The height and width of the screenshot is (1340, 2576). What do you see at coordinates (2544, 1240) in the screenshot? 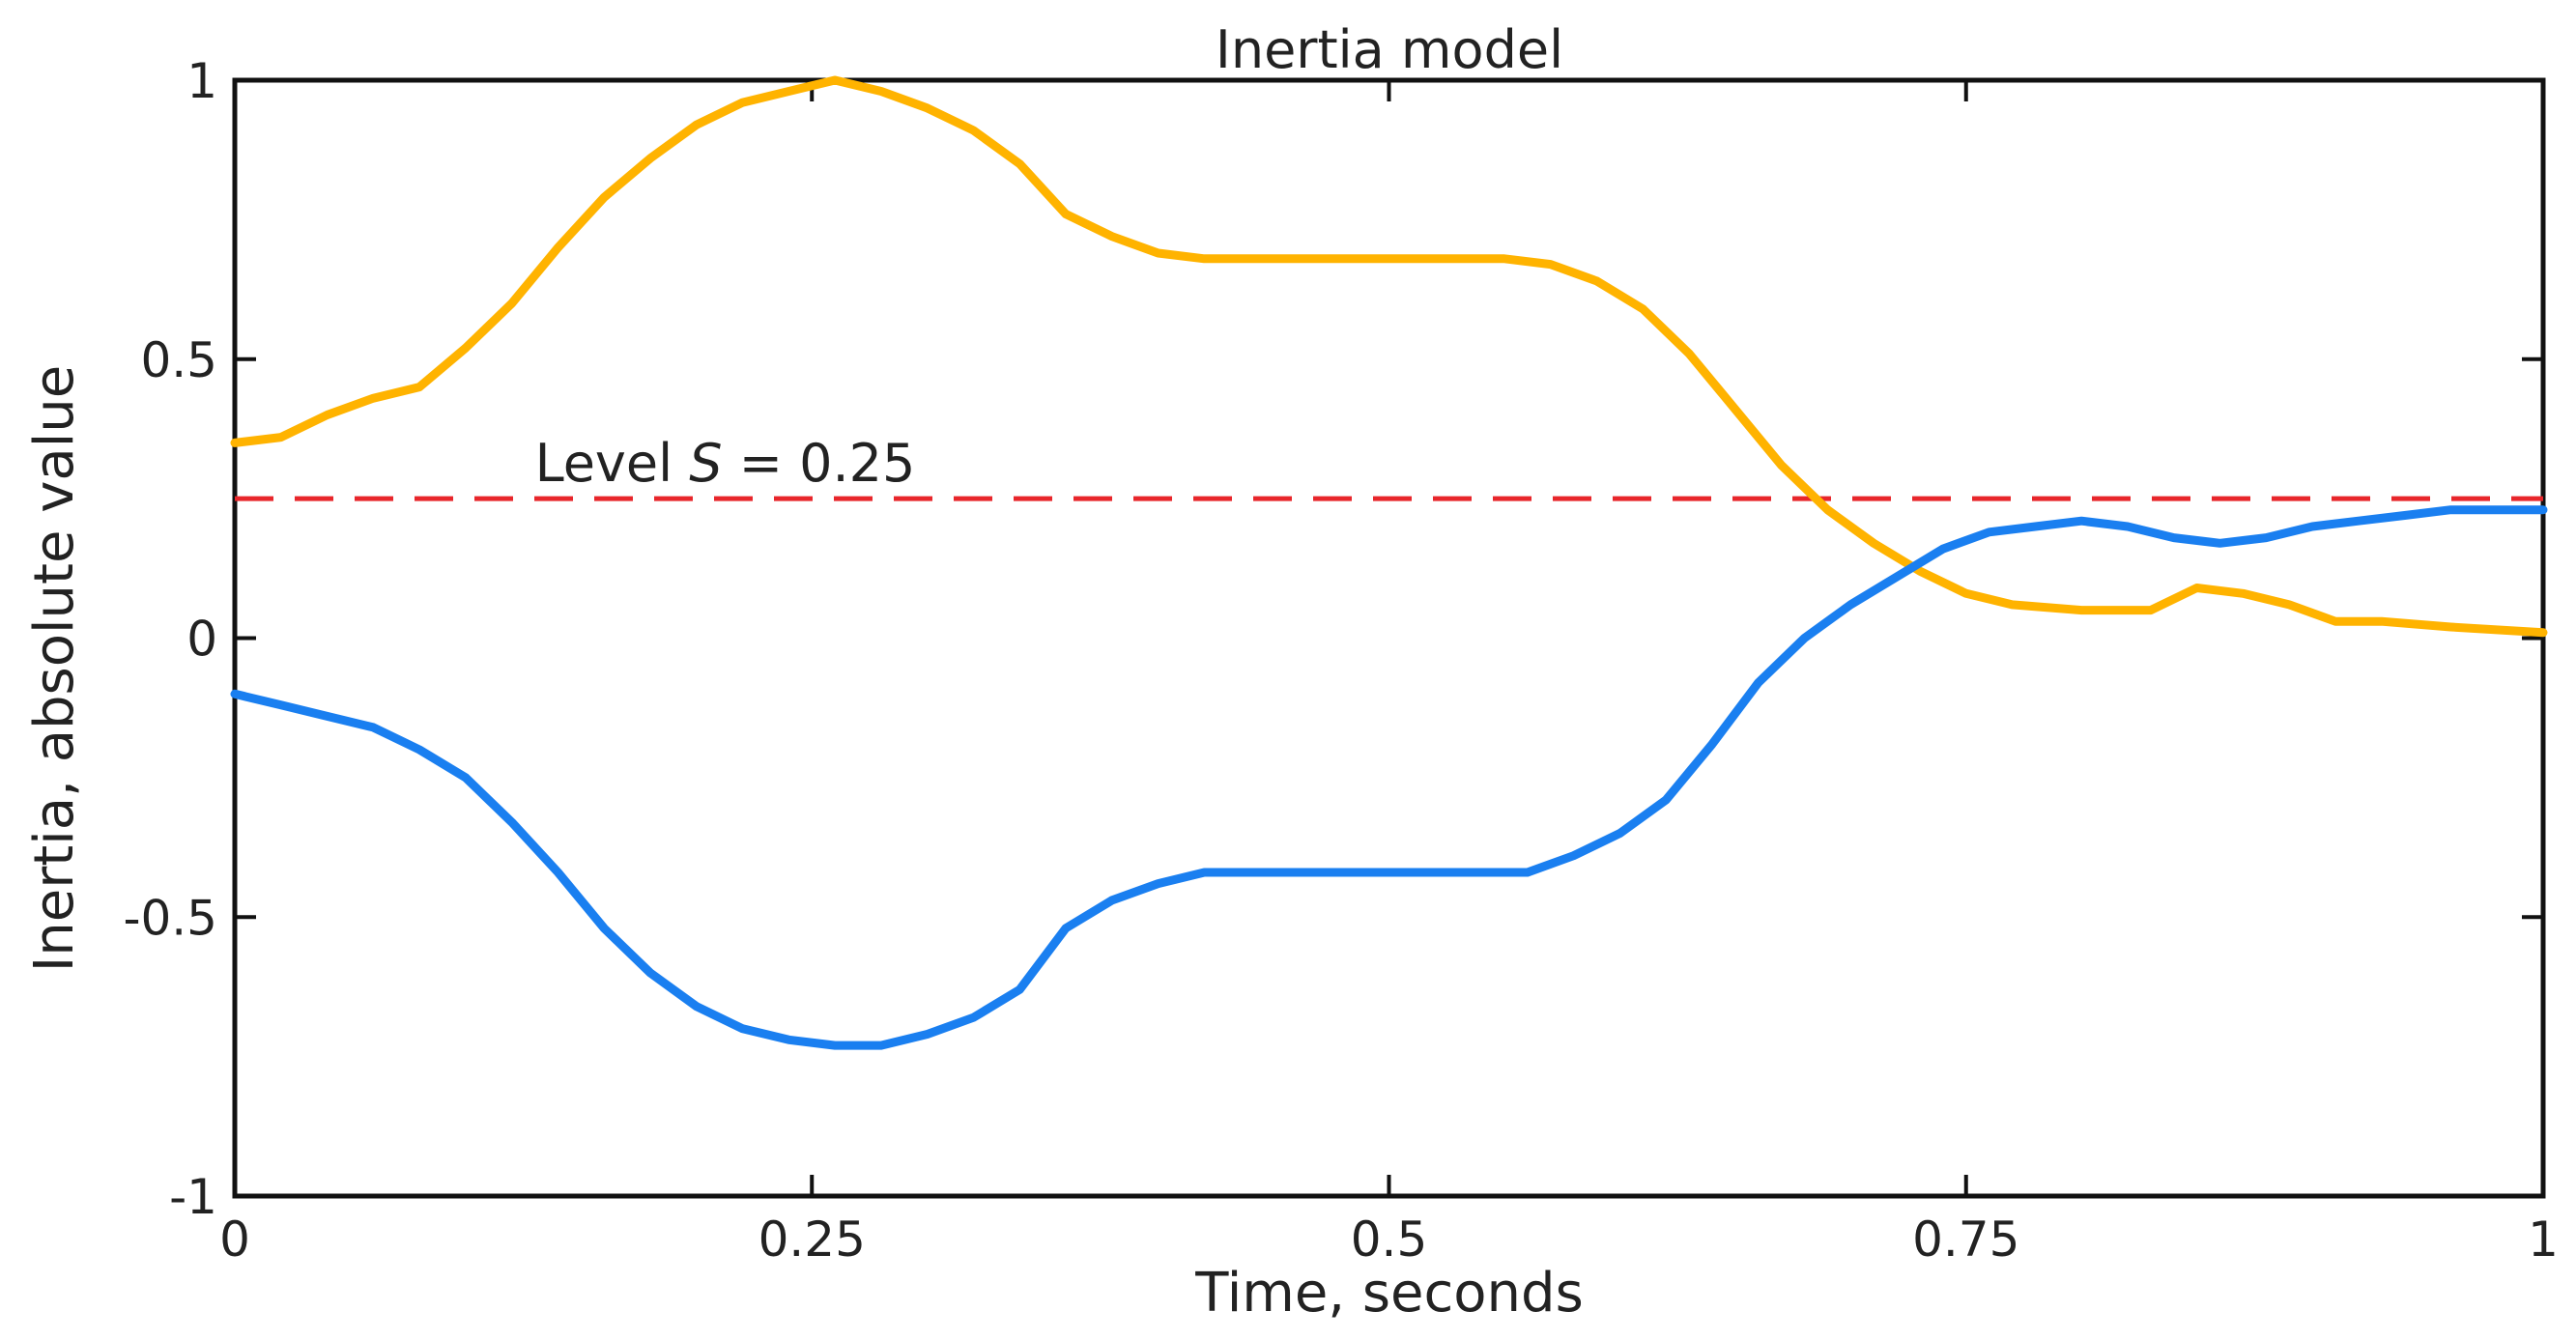
I see `x-tick-label: 1` at bounding box center [2544, 1240].